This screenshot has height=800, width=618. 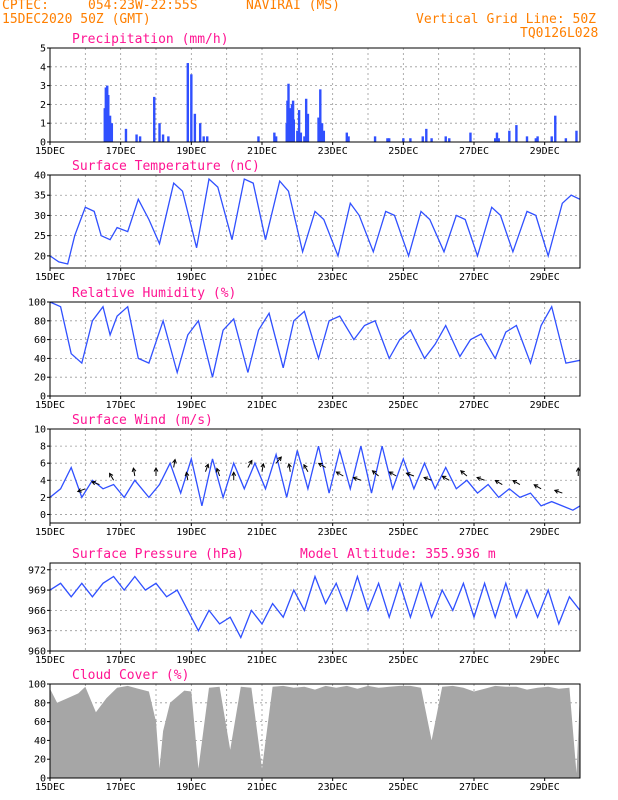 What do you see at coordinates (333, 532) in the screenshot?
I see `wind-xtick-label: 23DEC` at bounding box center [333, 532].